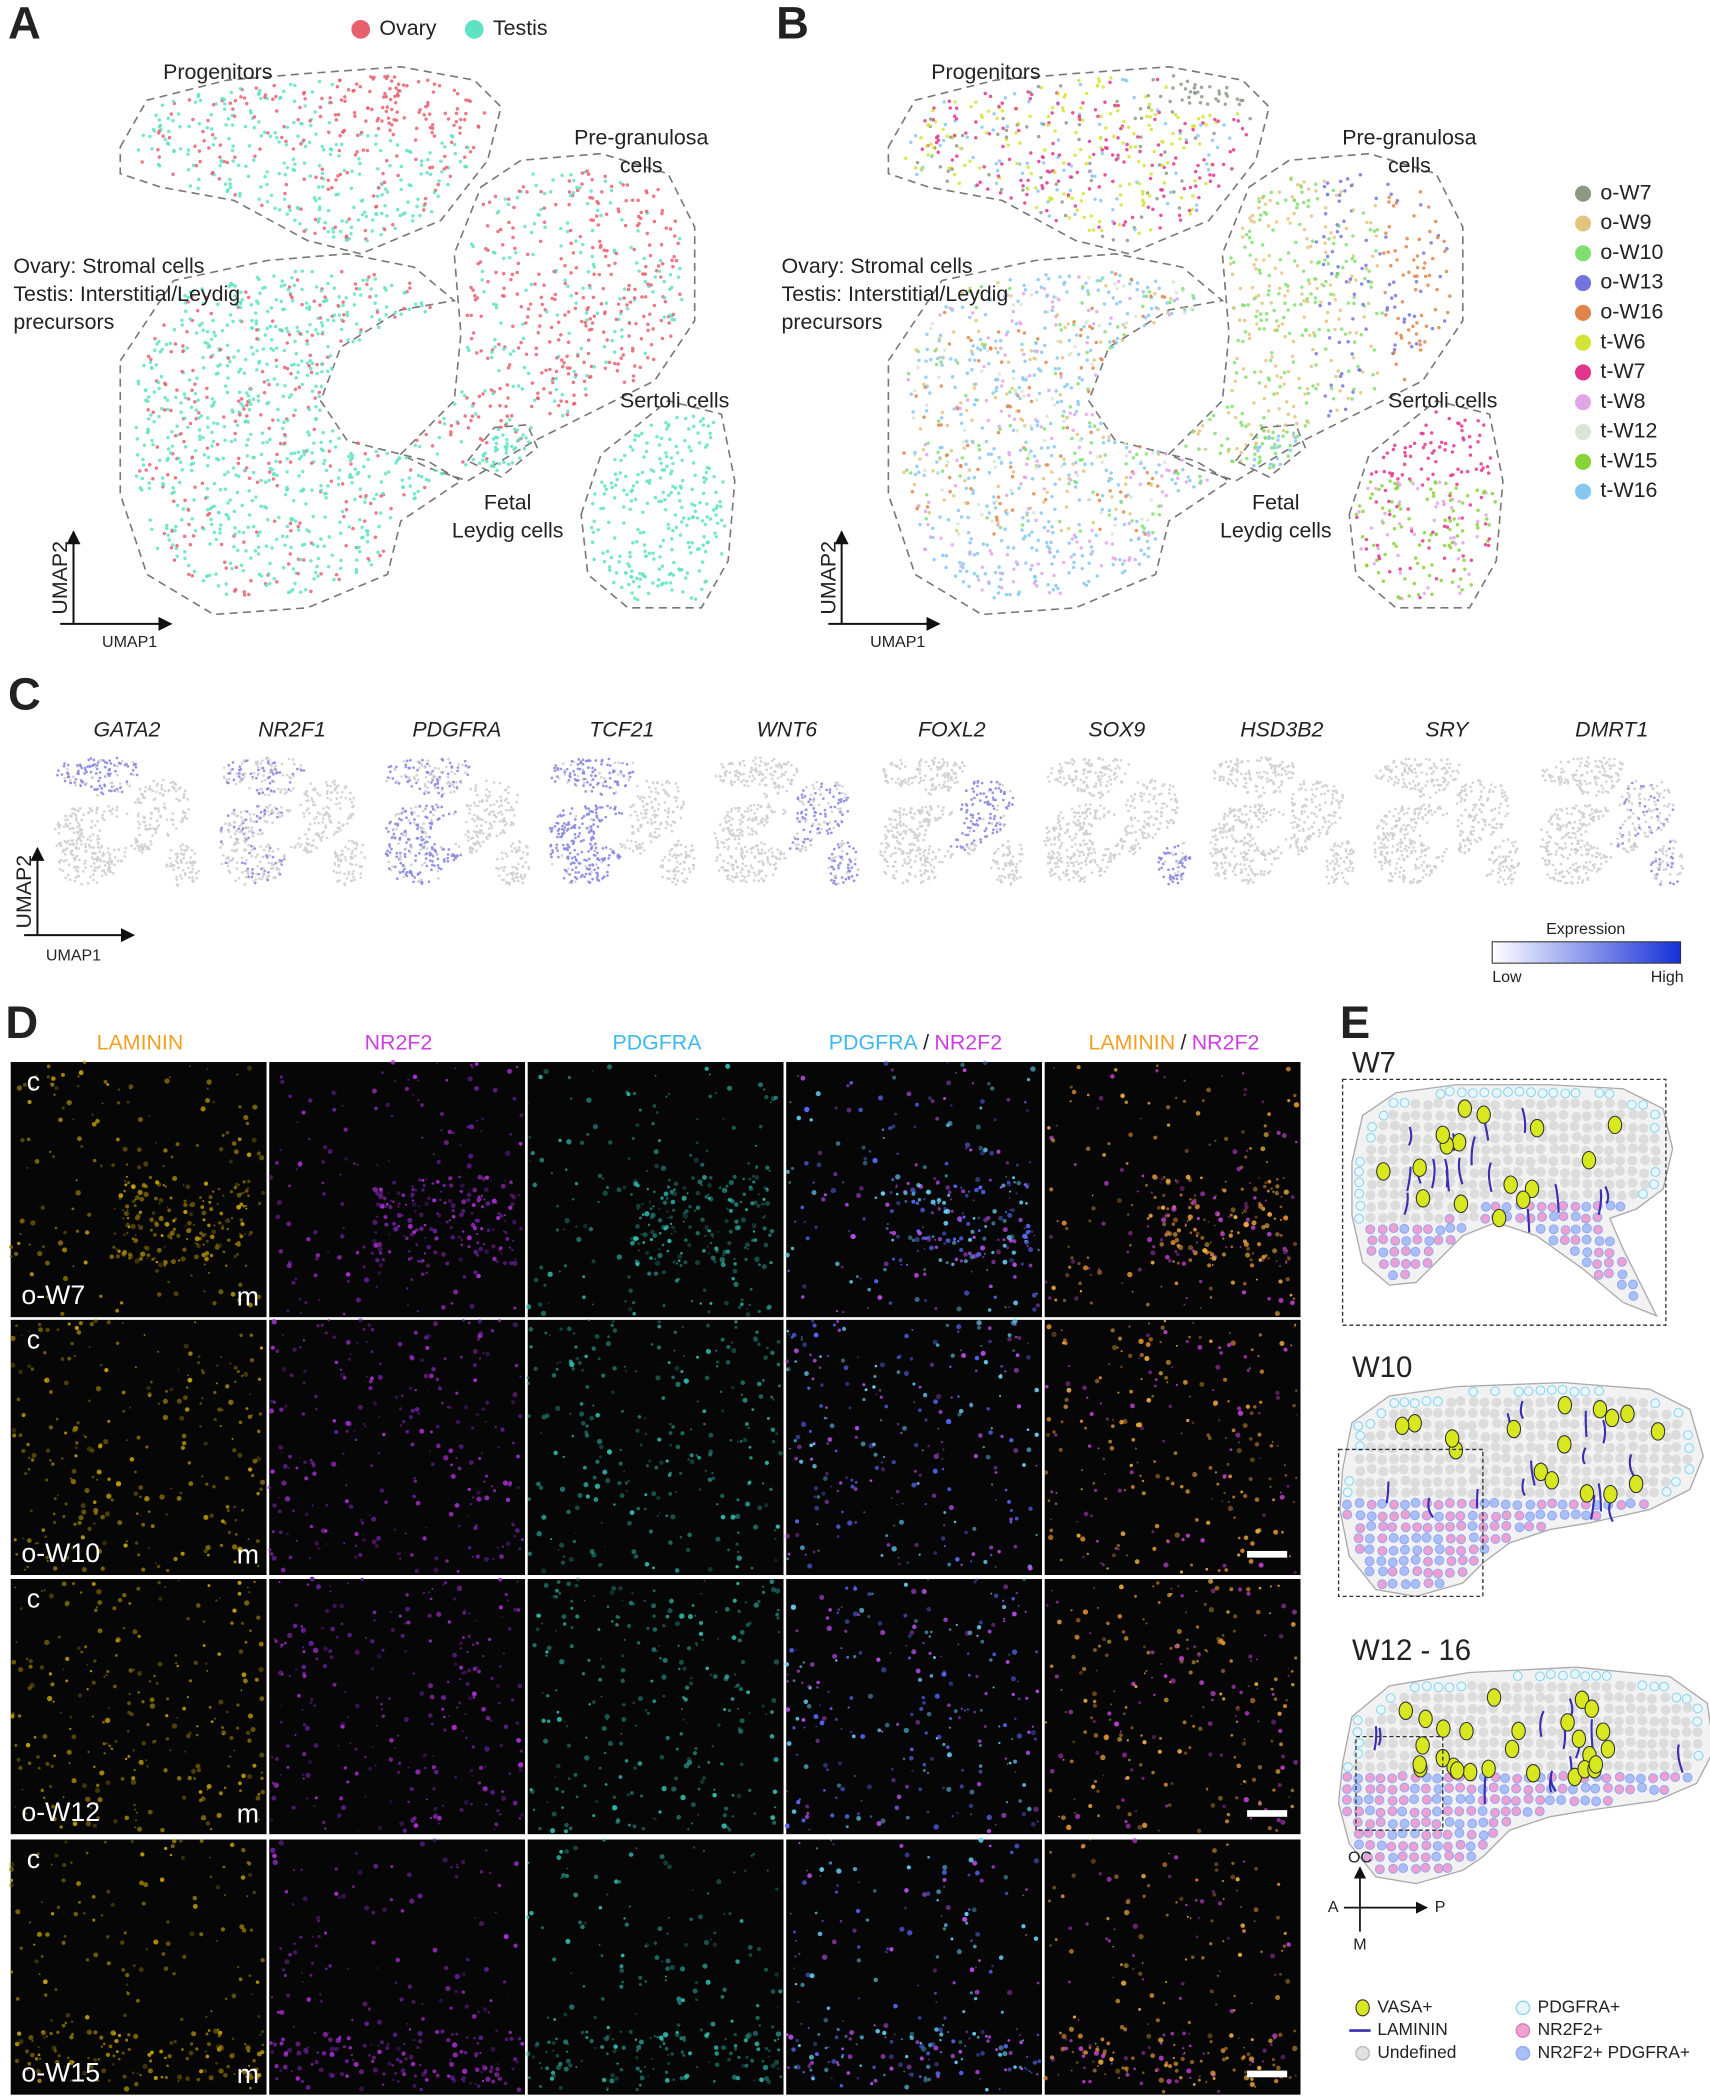  Describe the element at coordinates (1622, 401) in the screenshot. I see `legend-label: t-W8` at that location.